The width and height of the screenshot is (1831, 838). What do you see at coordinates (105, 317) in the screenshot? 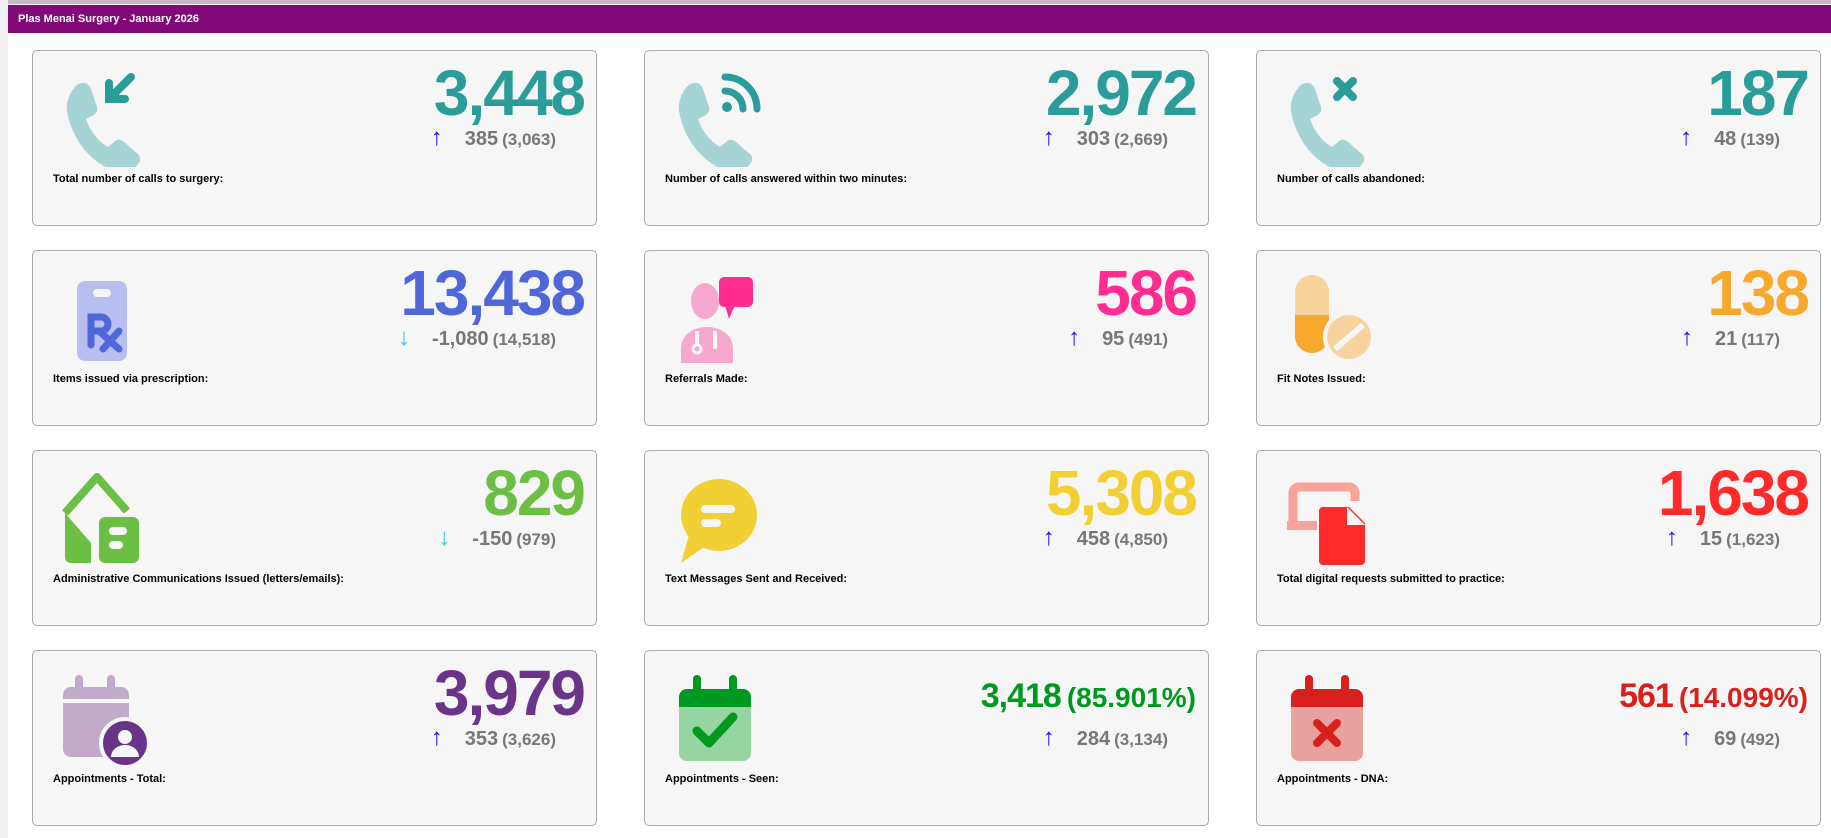
I see `prescription-icon` at bounding box center [105, 317].